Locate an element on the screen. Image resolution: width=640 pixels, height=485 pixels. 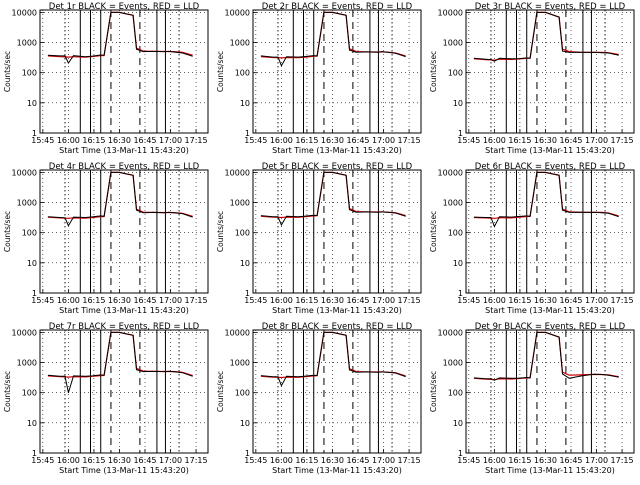
panel-title: Det 6r BLACK = Events, RED = LLD is located at coordinates (550, 167).